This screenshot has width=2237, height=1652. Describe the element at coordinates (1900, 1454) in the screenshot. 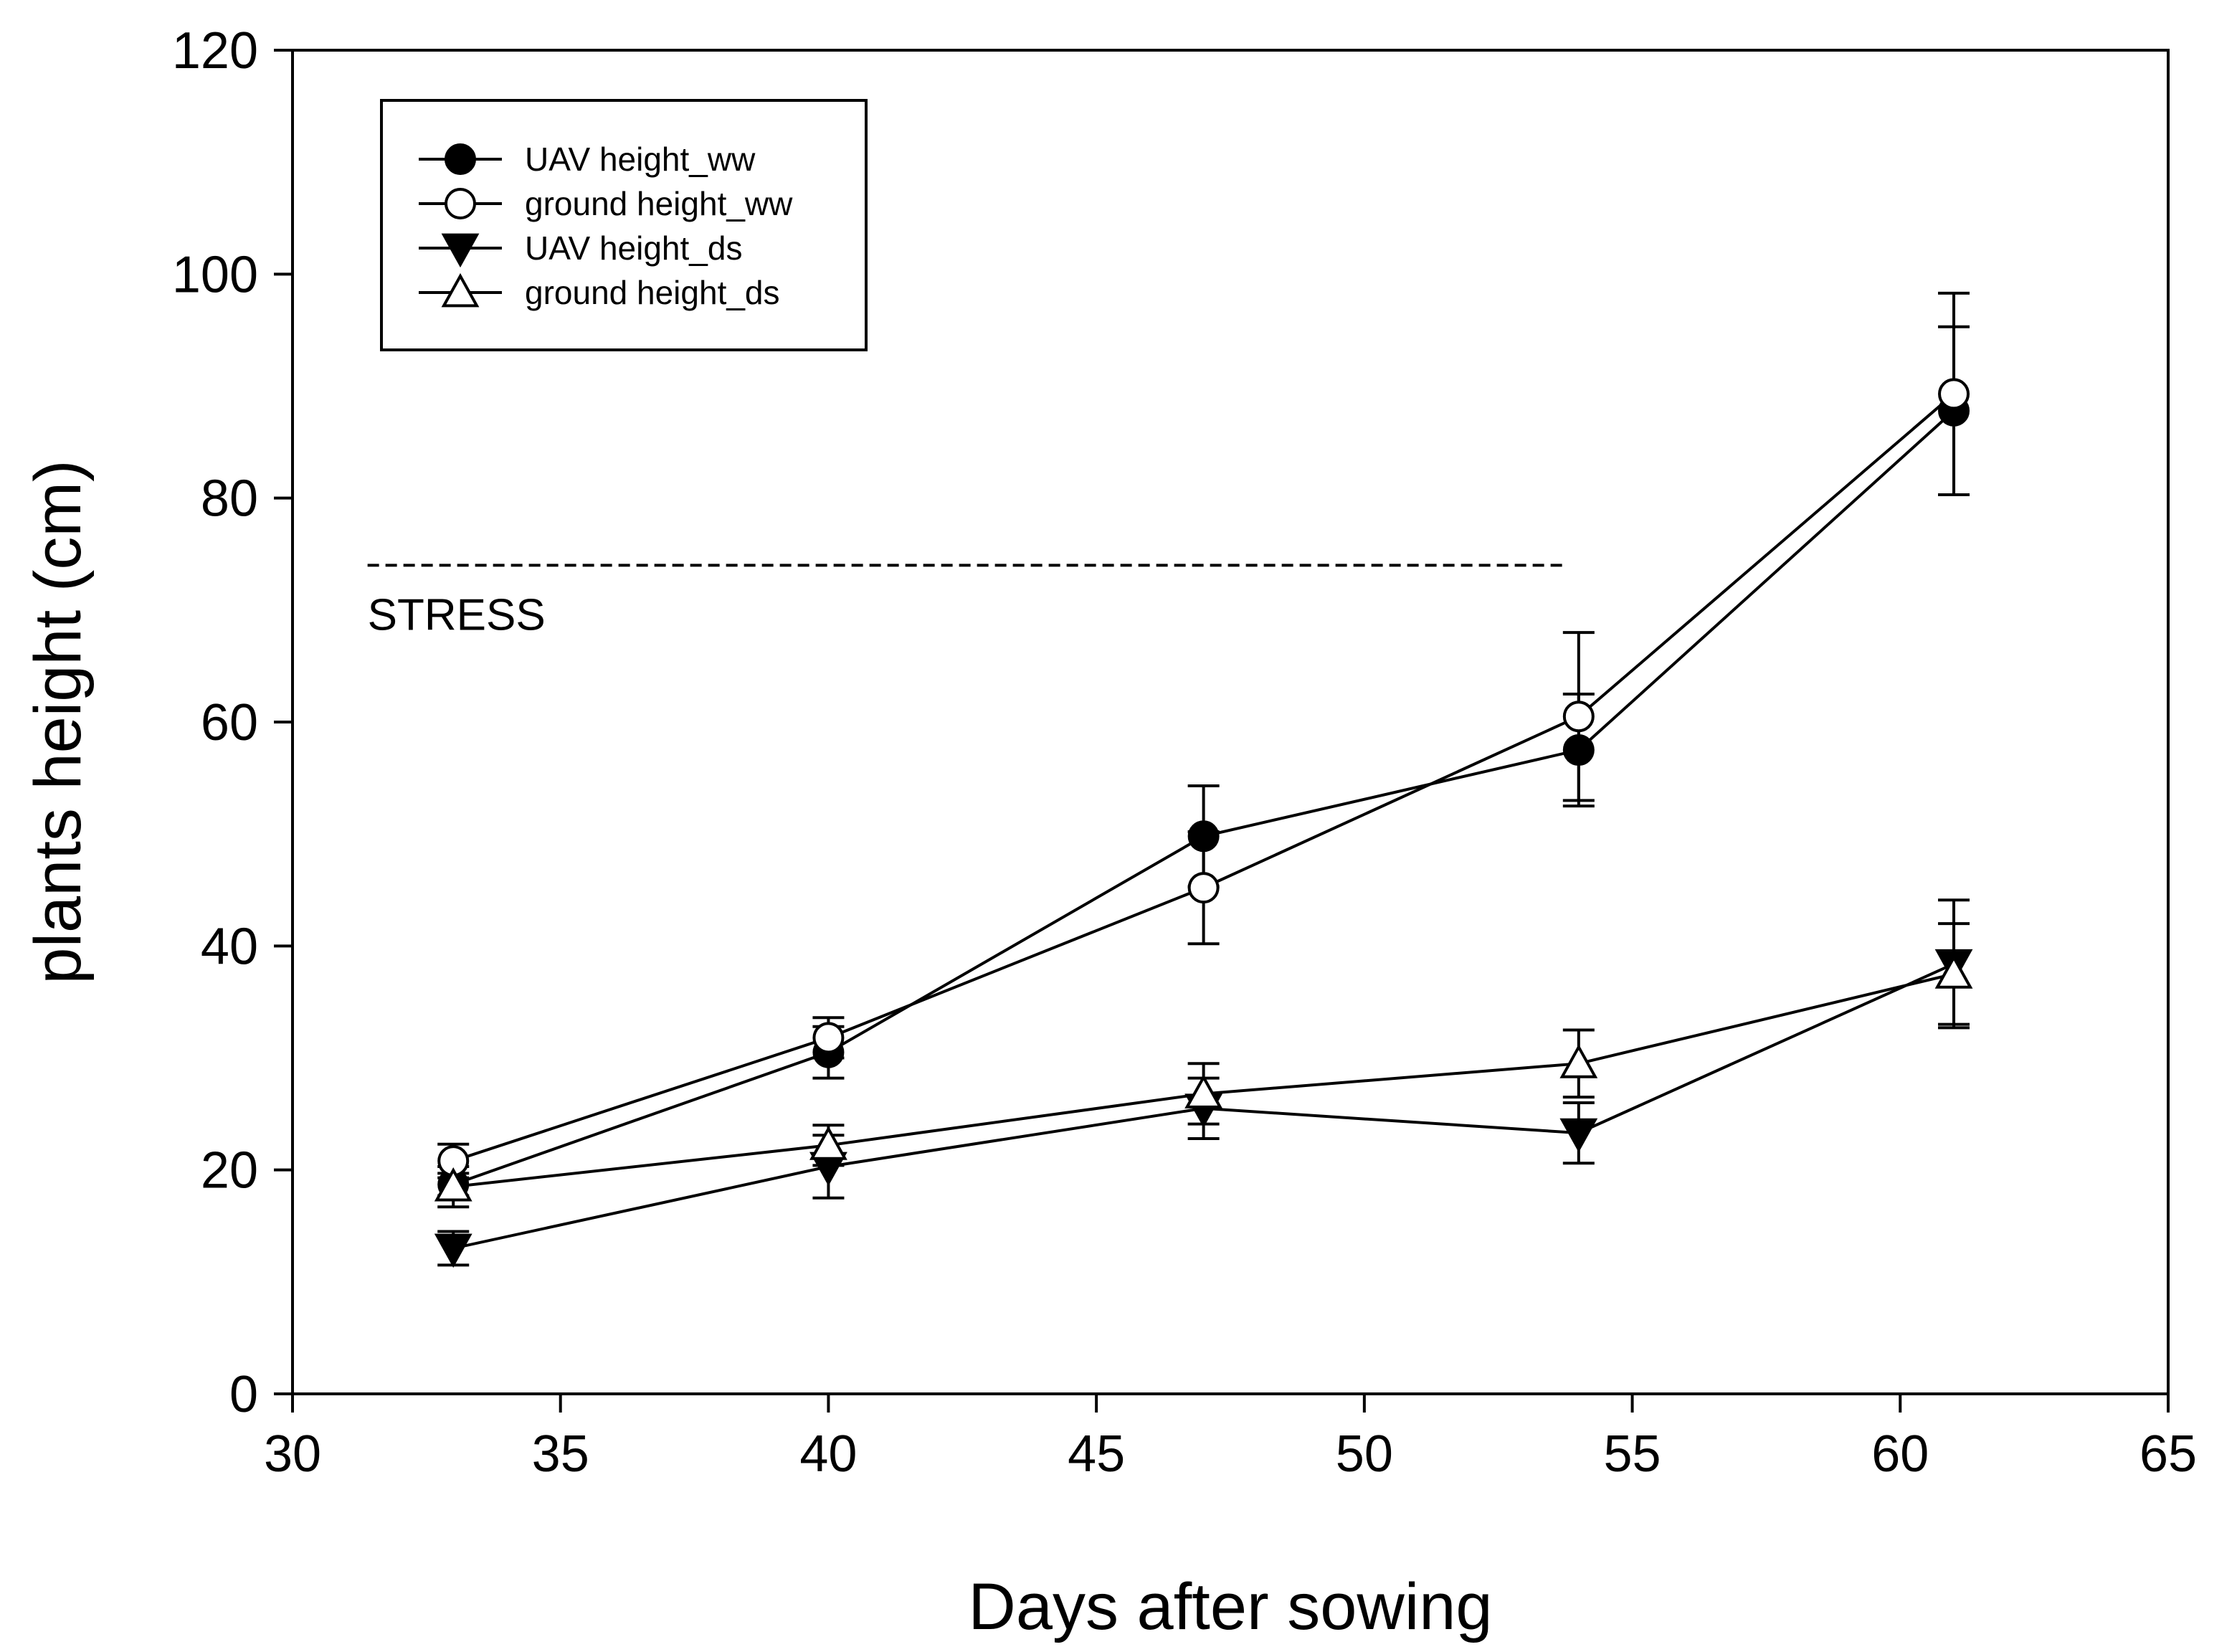

I see `x-tick-label-60: 60` at that location.